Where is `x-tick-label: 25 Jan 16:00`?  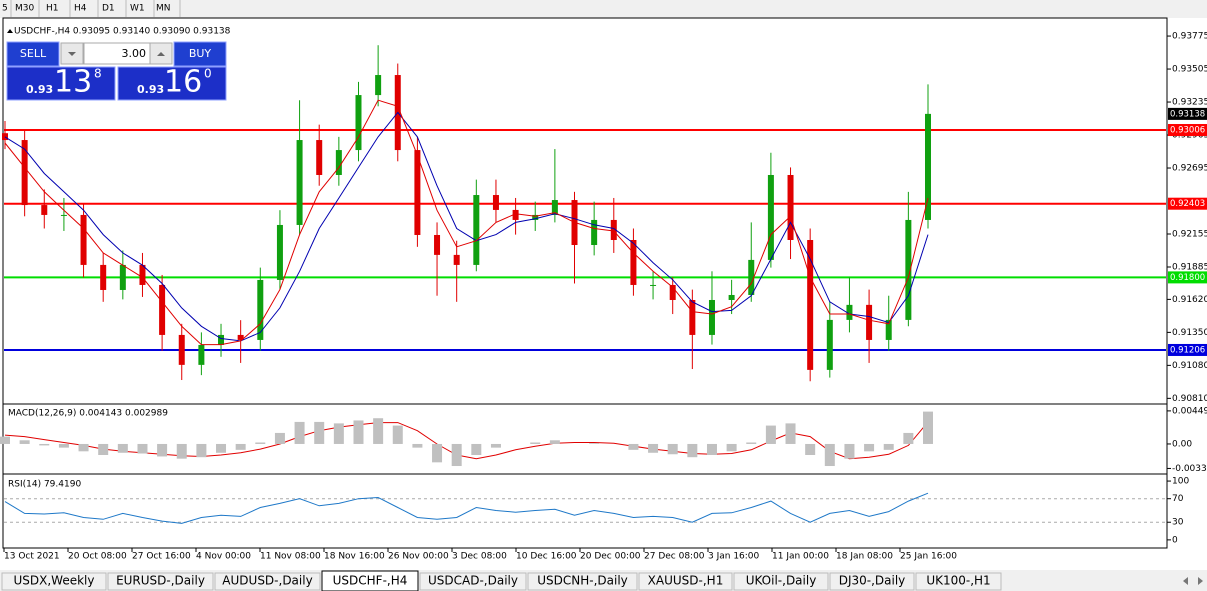
x-tick-label: 25 Jan 16:00 is located at coordinates (928, 557).